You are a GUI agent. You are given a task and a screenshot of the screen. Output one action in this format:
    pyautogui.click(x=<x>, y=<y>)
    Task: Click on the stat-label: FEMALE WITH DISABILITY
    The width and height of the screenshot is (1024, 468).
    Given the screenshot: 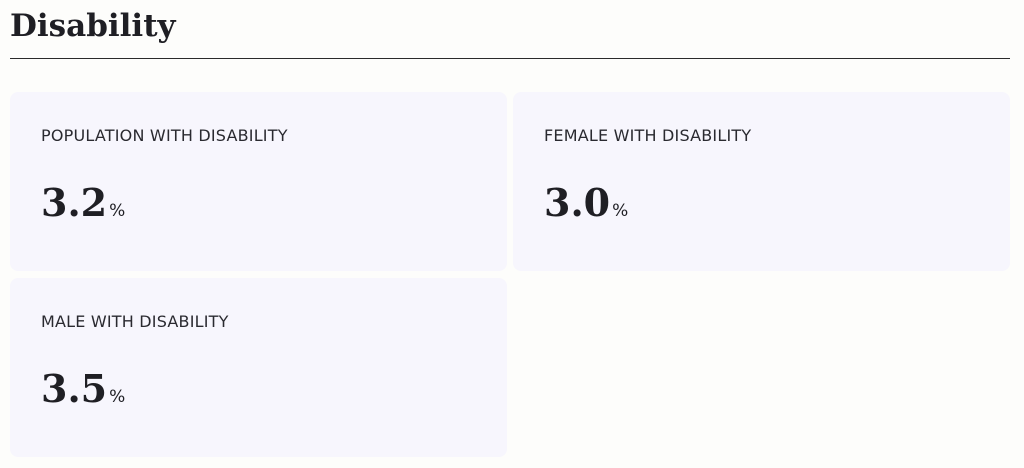 What is the action you would take?
    pyautogui.click(x=648, y=135)
    